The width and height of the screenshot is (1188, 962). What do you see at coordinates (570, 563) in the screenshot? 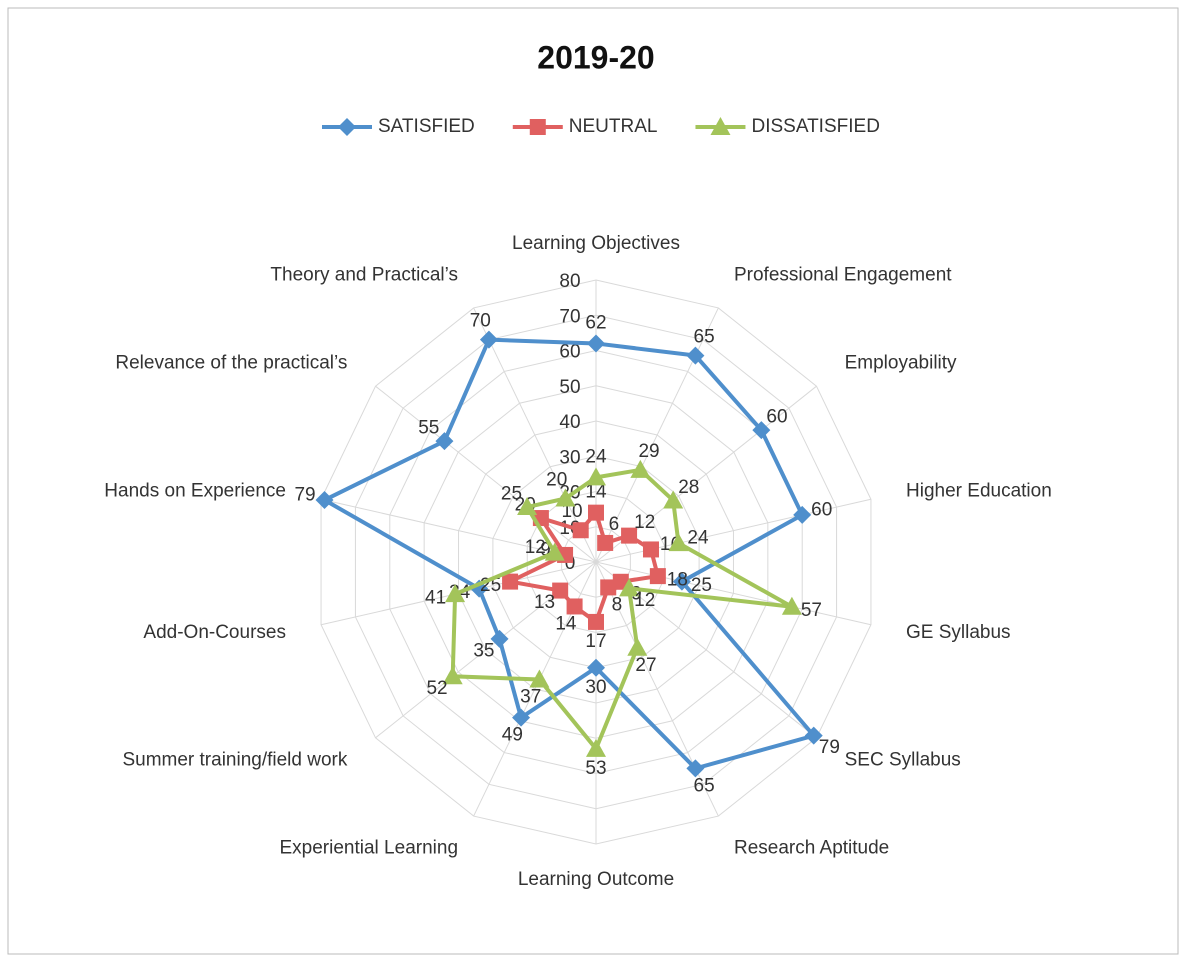
I see `y-tick-label: 0` at bounding box center [570, 563].